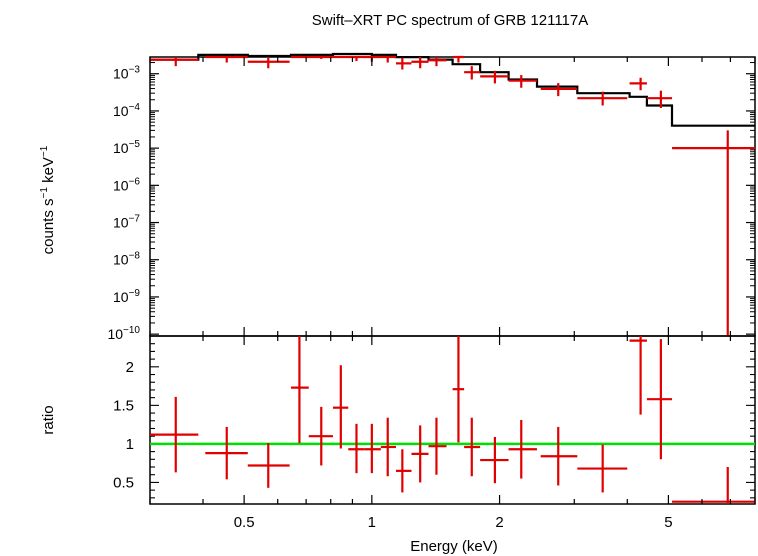 The width and height of the screenshot is (758, 556). I want to click on top-y-tick-label: 10⁻¹⁰, so click(123, 333).